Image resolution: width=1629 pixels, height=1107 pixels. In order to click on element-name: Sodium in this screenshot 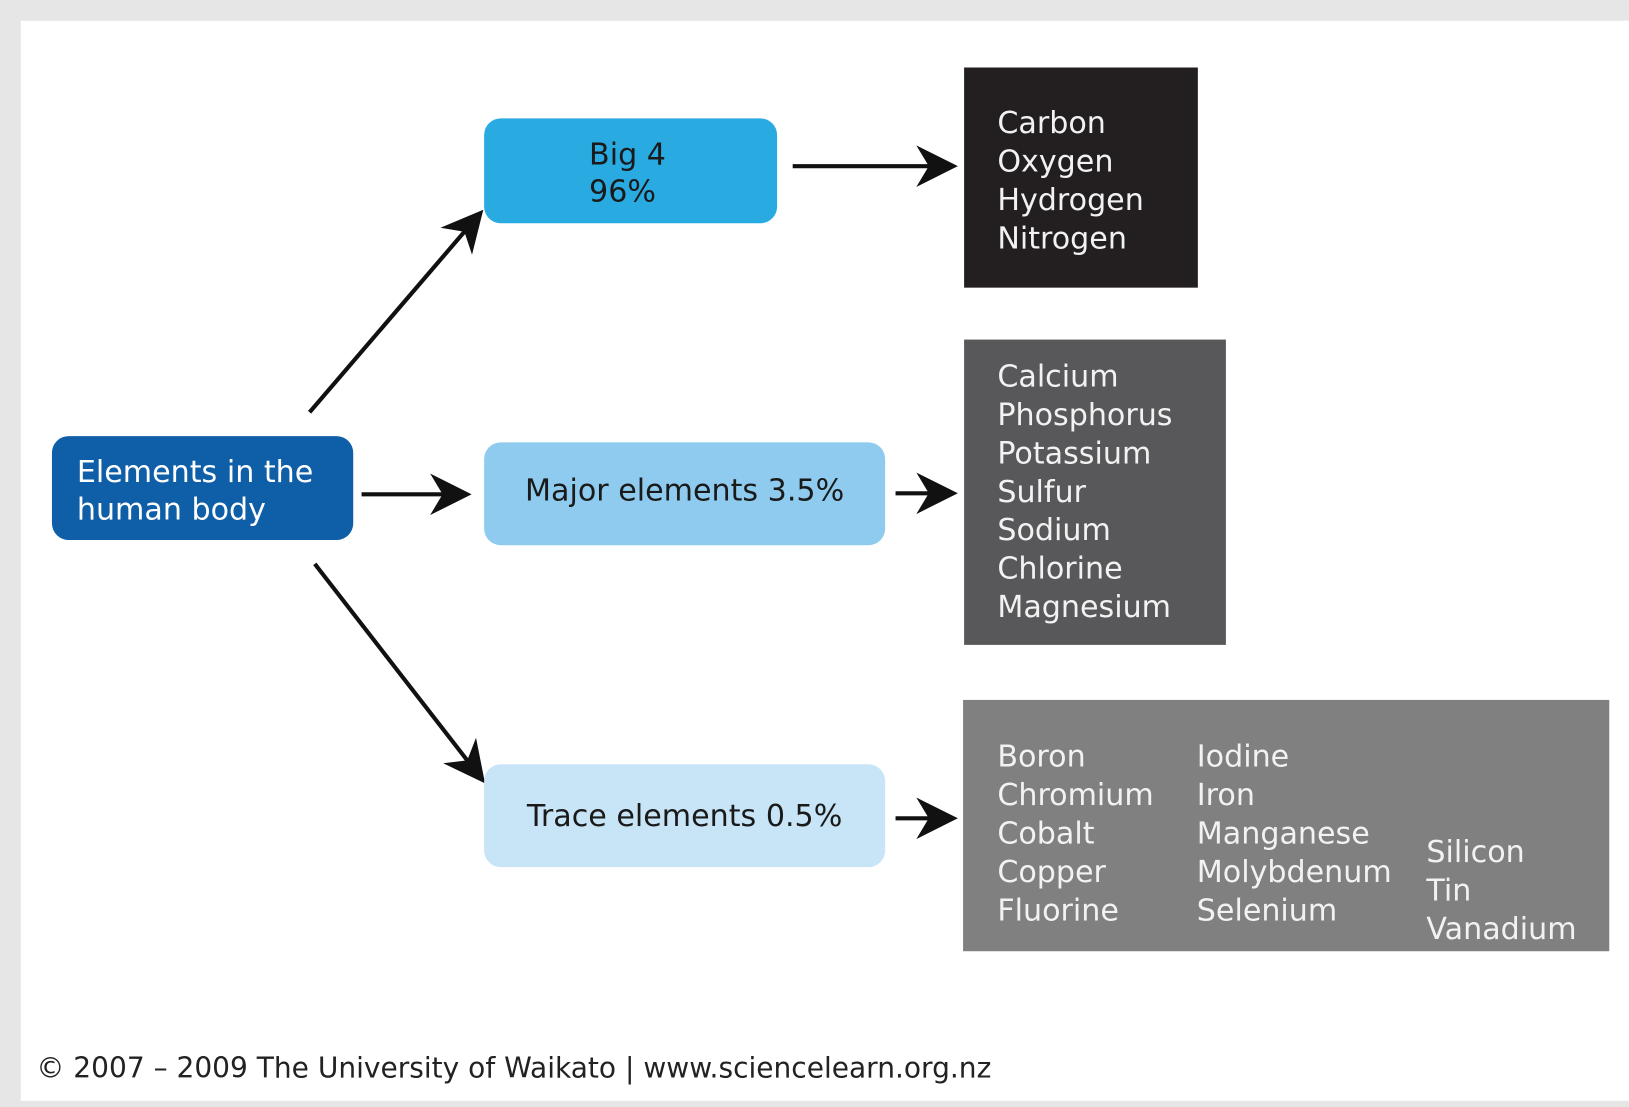, I will do `click(1053, 530)`.